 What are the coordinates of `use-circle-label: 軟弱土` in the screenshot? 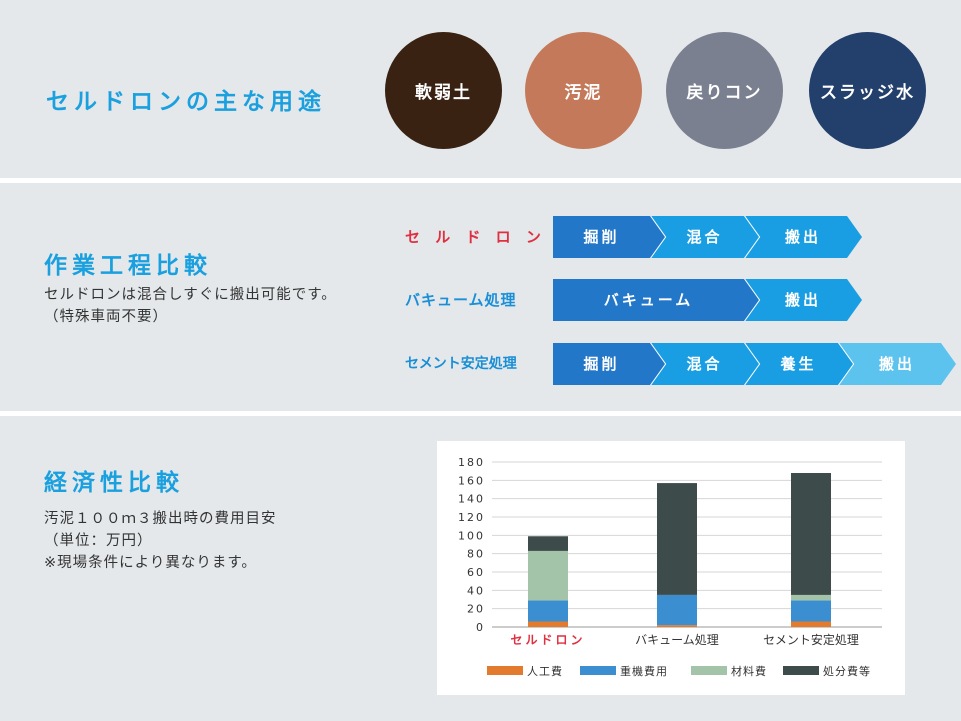 It's located at (443, 93).